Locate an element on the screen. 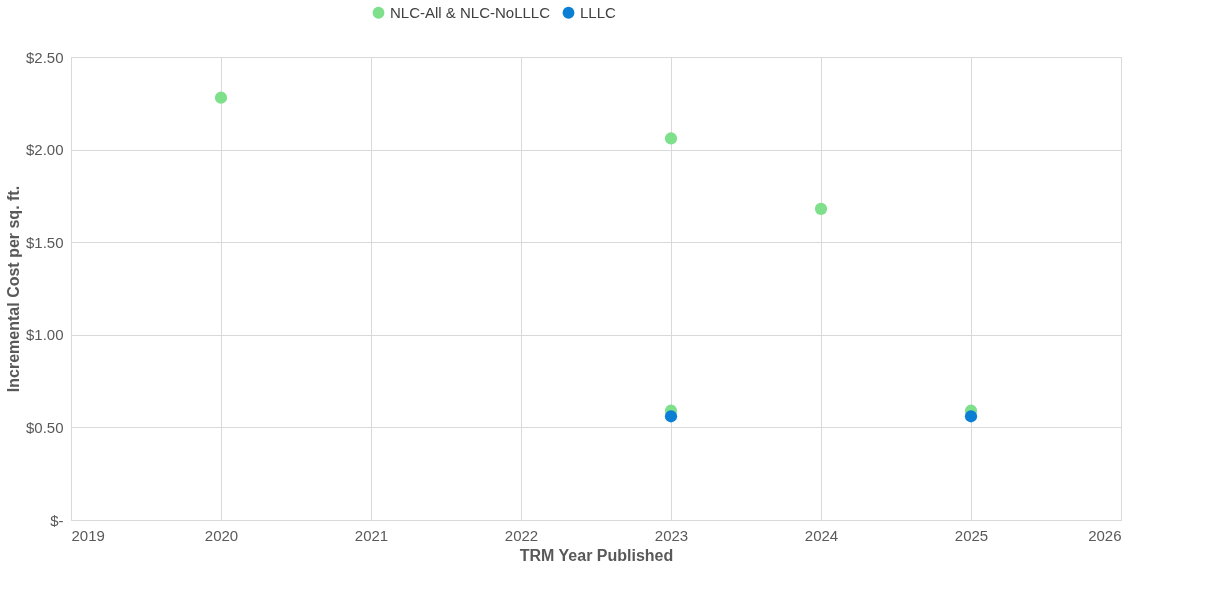 The height and width of the screenshot is (613, 1221). y-tick-label: $1.50 is located at coordinates (44, 242).